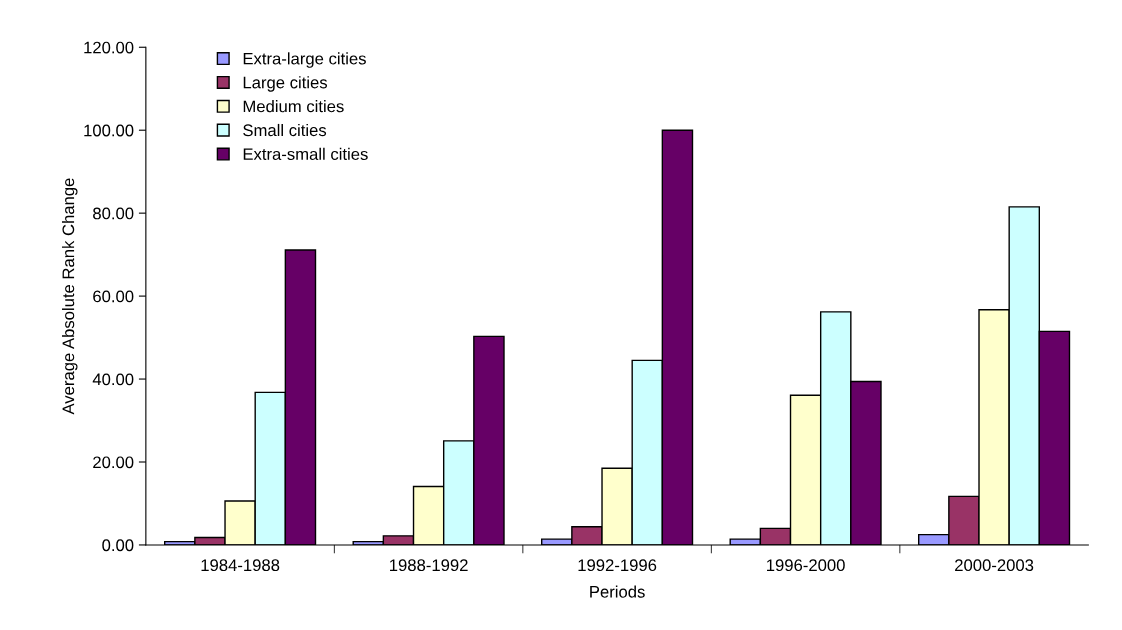 This screenshot has width=1122, height=630. I want to click on y-tick-label: 80.00, so click(113, 213).